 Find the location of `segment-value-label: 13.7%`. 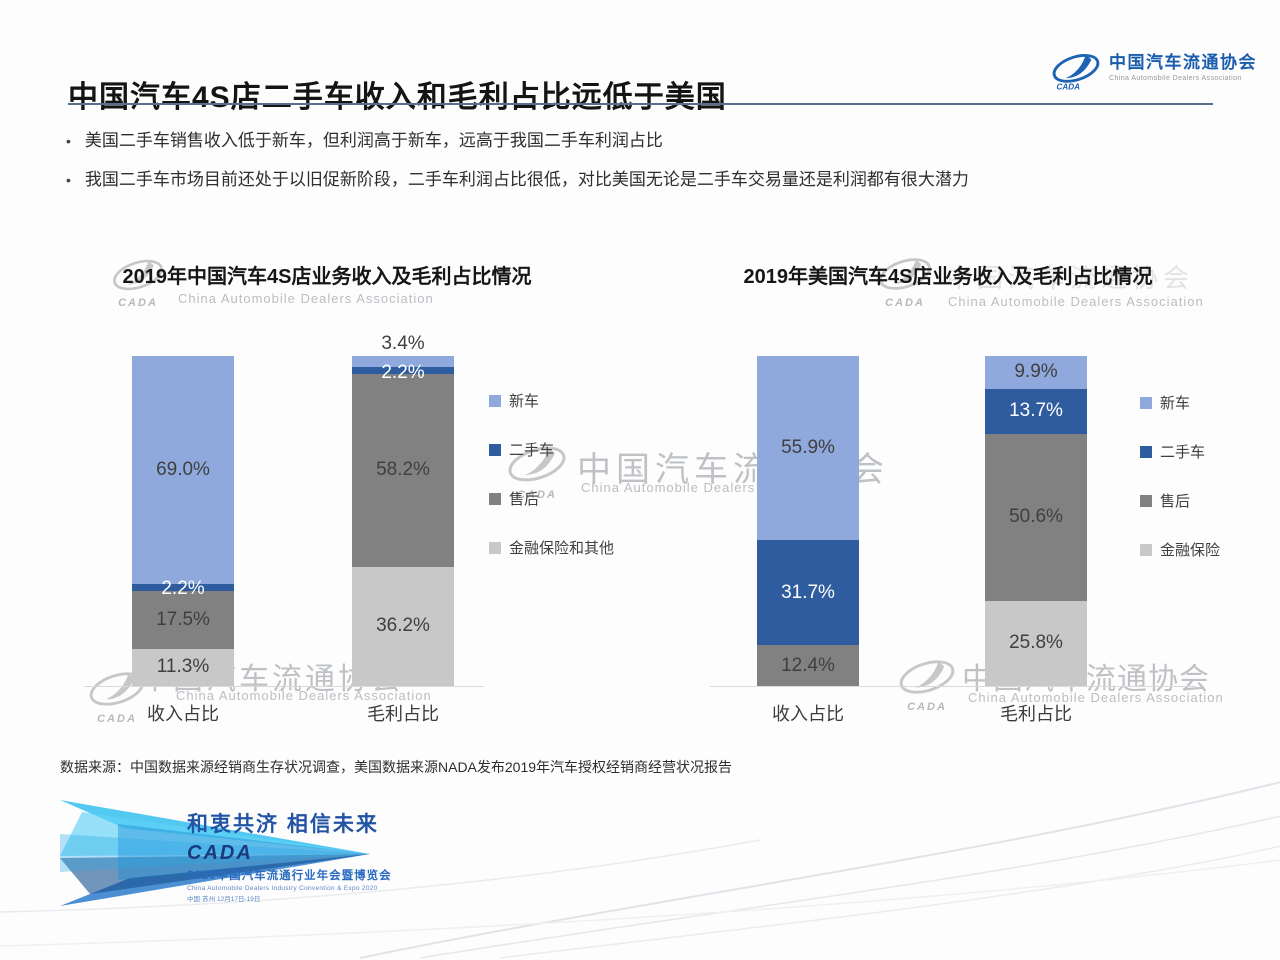

segment-value-label: 13.7% is located at coordinates (1036, 411).